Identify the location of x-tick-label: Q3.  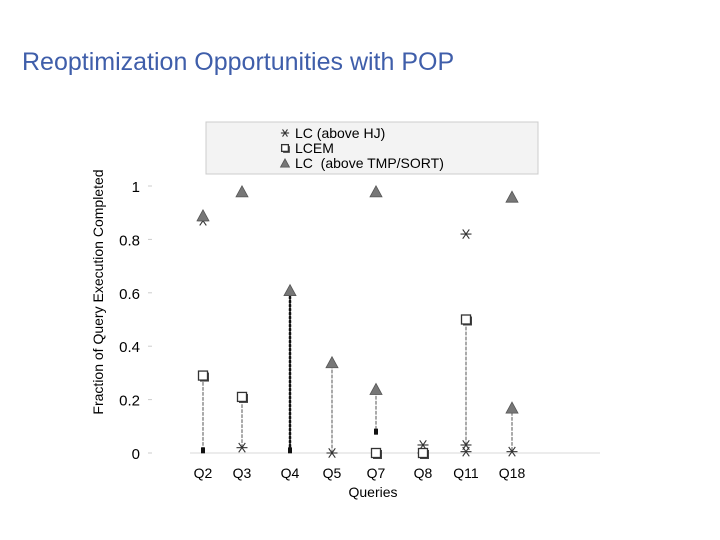
(242, 473).